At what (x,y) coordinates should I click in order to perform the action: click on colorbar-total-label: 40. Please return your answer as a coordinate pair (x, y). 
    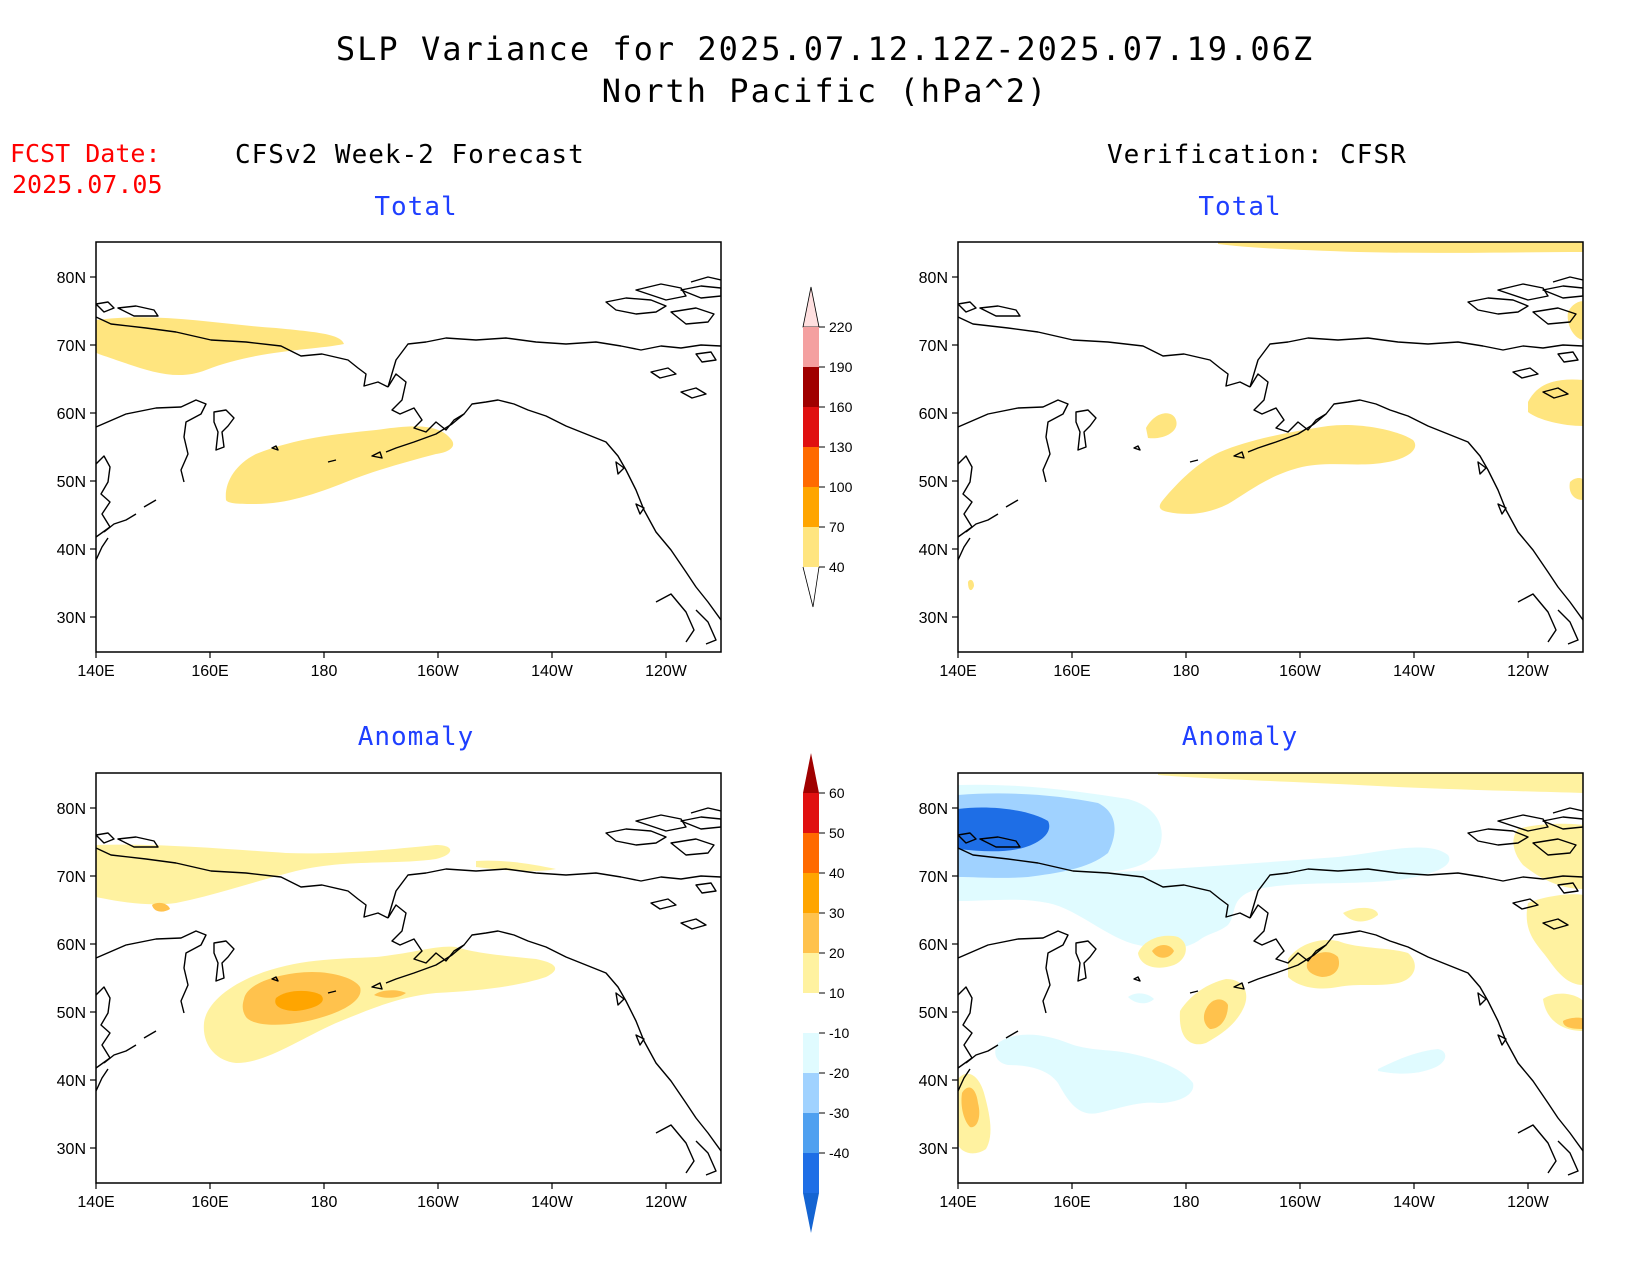
    Looking at the image, I should click on (837, 567).